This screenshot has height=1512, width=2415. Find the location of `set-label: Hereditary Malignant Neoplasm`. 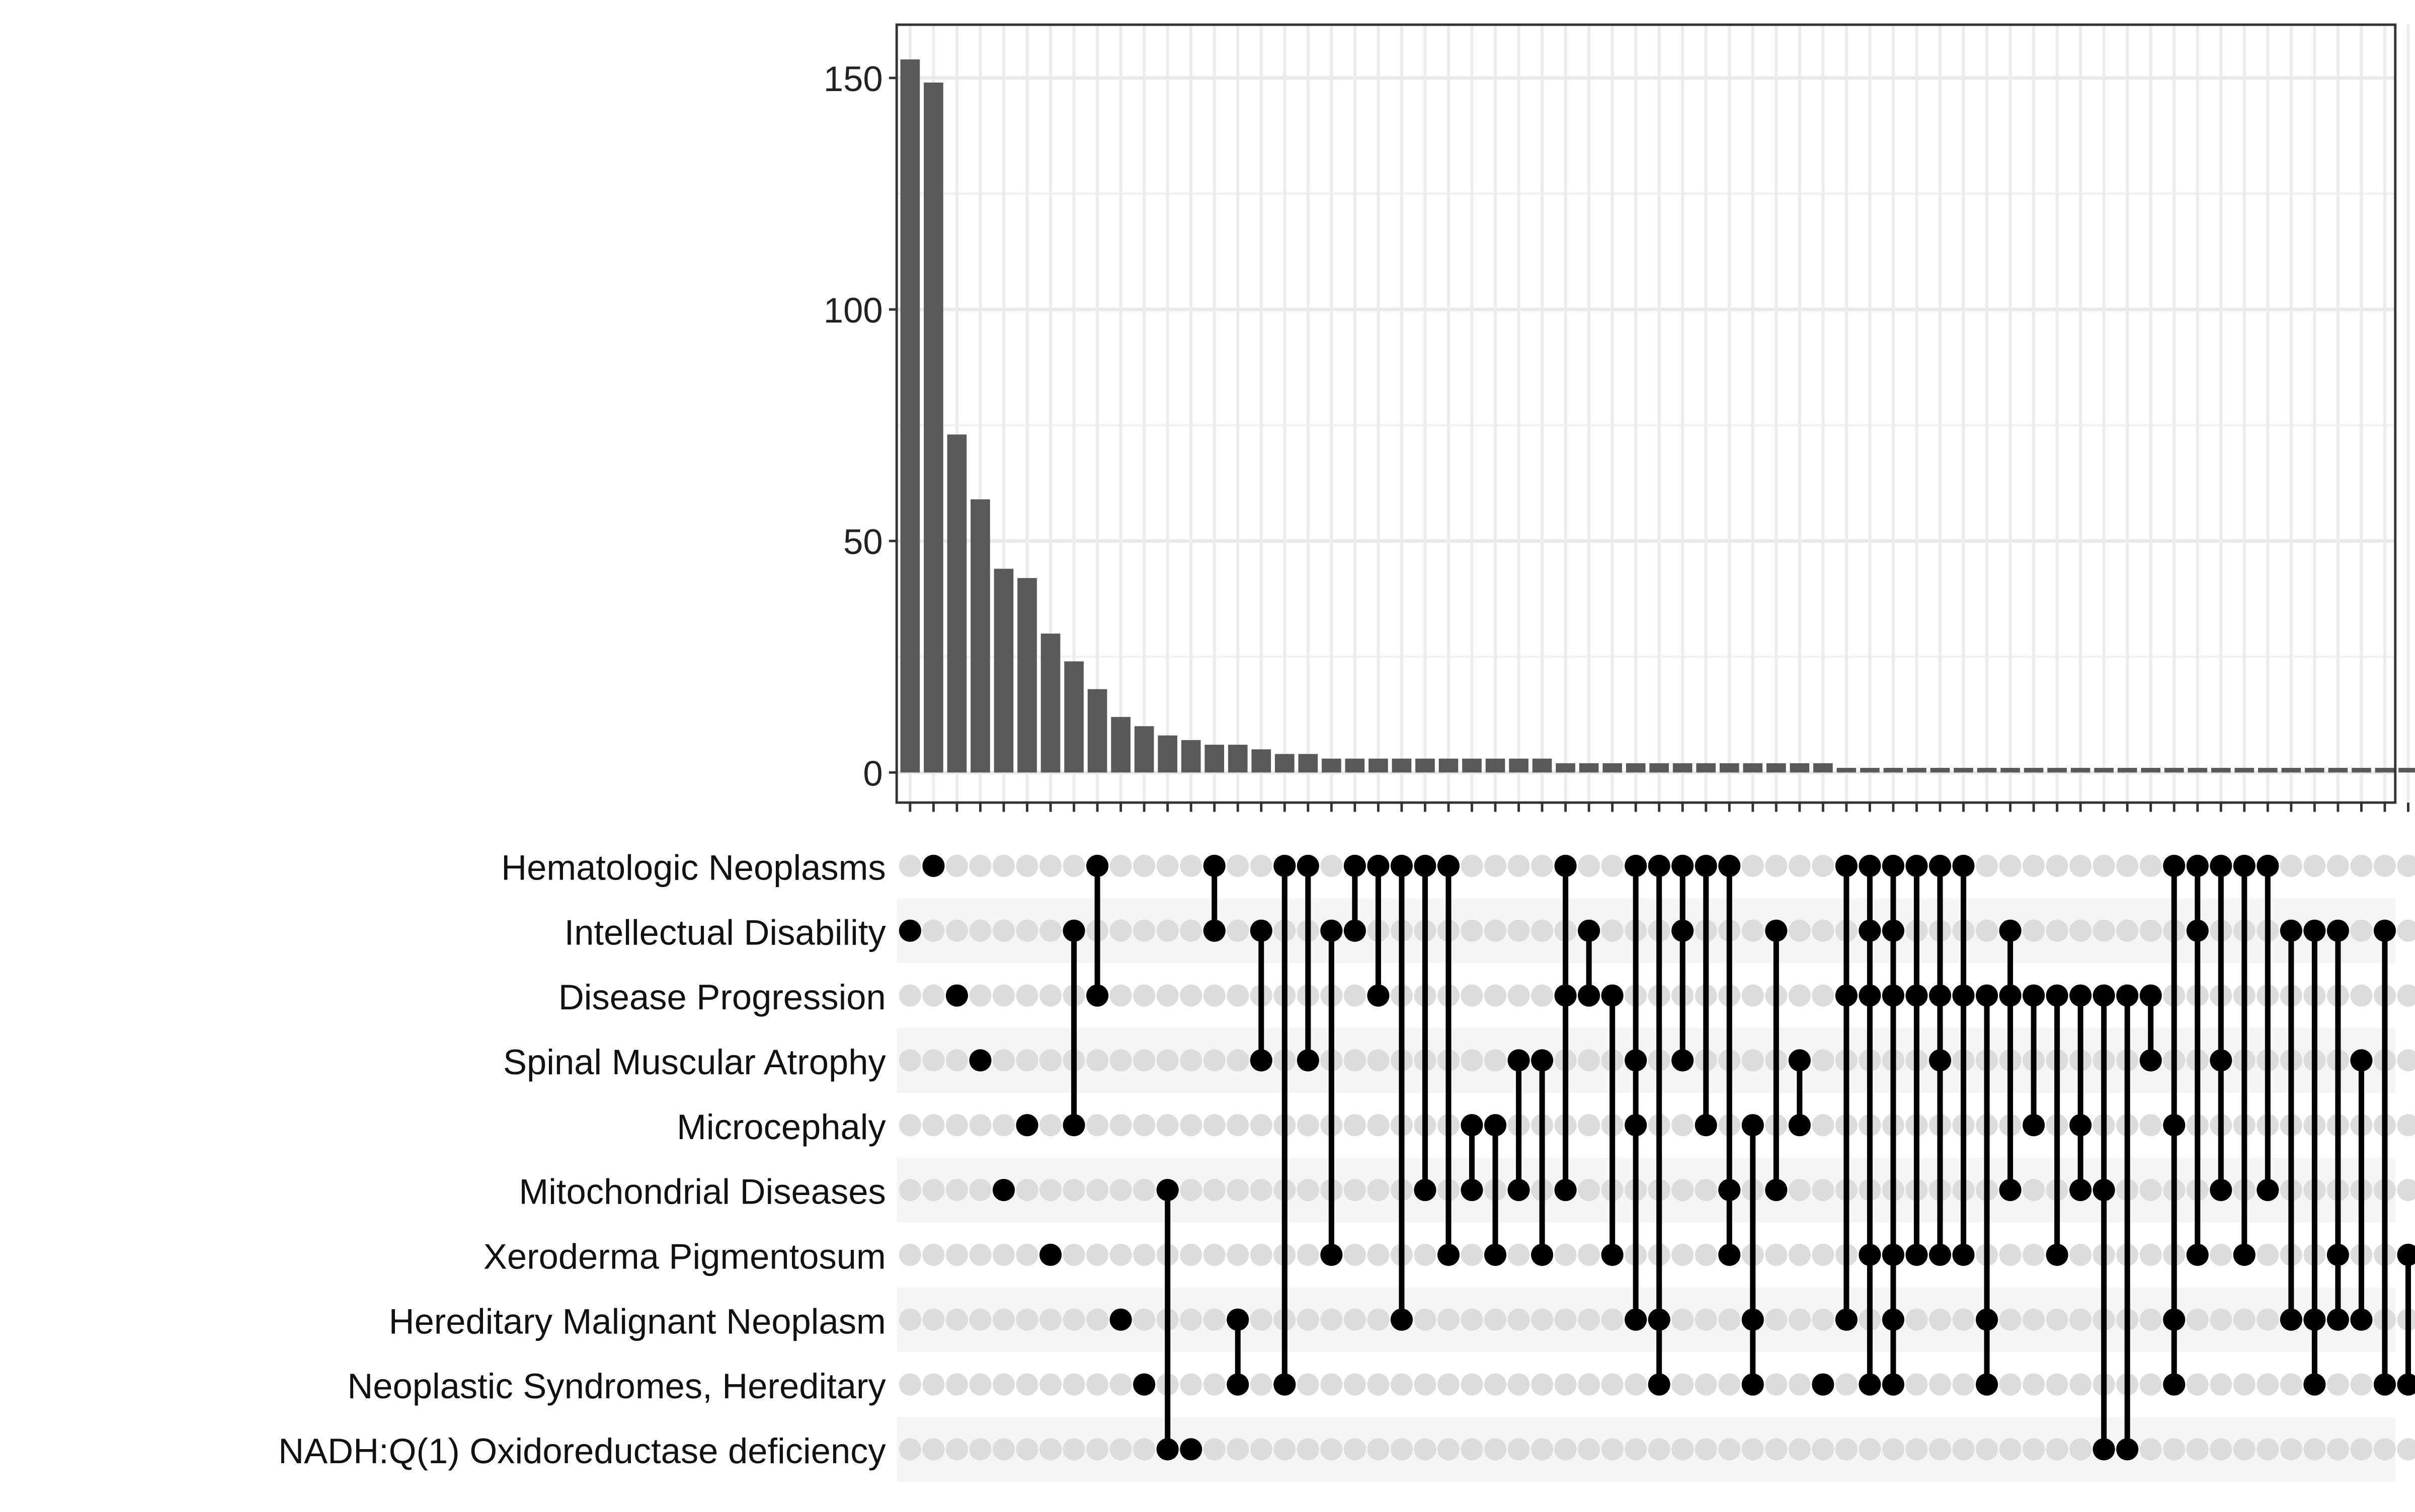

set-label: Hereditary Malignant Neoplasm is located at coordinates (637, 1321).